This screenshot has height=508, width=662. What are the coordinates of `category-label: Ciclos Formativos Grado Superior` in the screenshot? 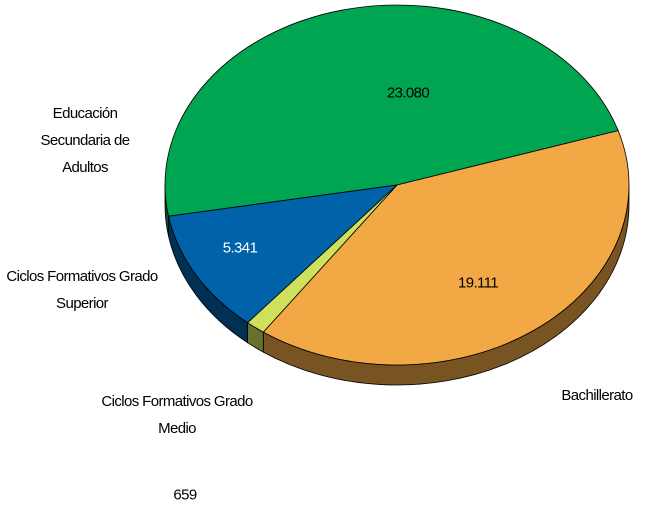 It's located at (82, 290).